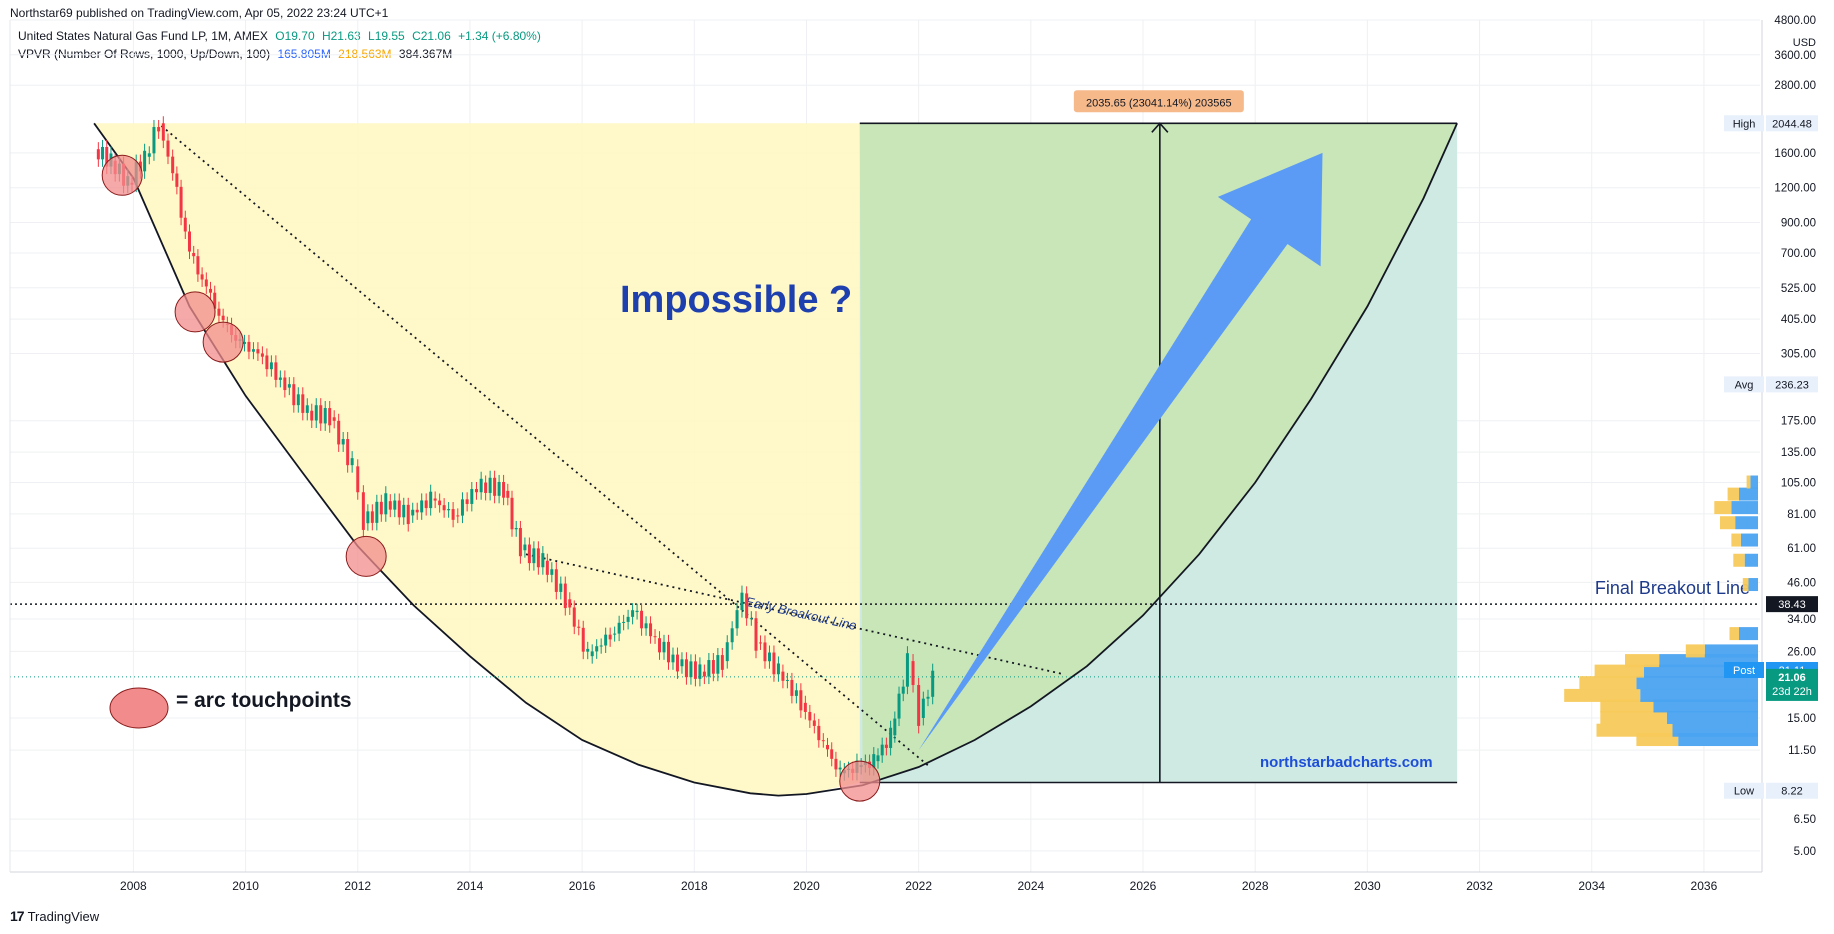  Describe the element at coordinates (1143, 886) in the screenshot. I see `x-tick-label: 2026` at that location.